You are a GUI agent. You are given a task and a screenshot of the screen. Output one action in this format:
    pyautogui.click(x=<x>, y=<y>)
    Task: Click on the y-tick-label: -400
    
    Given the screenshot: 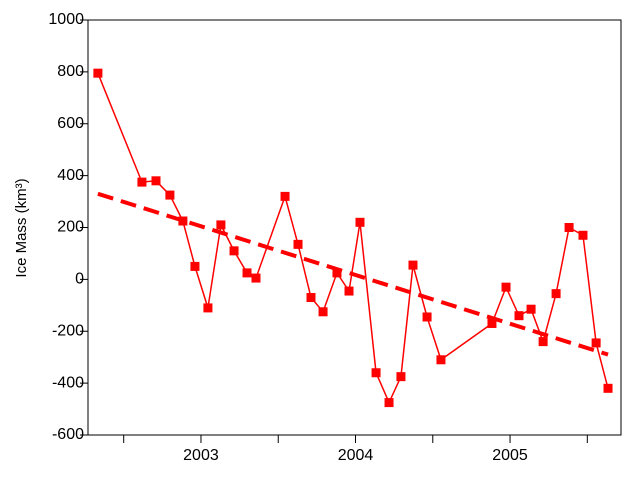 What is the action you would take?
    pyautogui.click(x=68, y=382)
    